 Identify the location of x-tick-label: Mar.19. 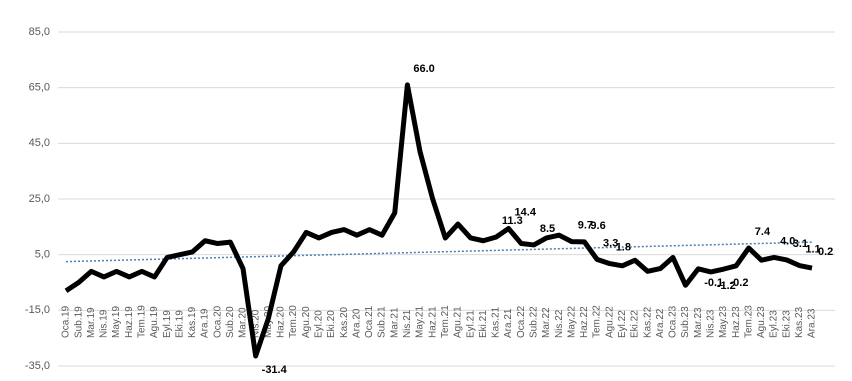
(91, 322).